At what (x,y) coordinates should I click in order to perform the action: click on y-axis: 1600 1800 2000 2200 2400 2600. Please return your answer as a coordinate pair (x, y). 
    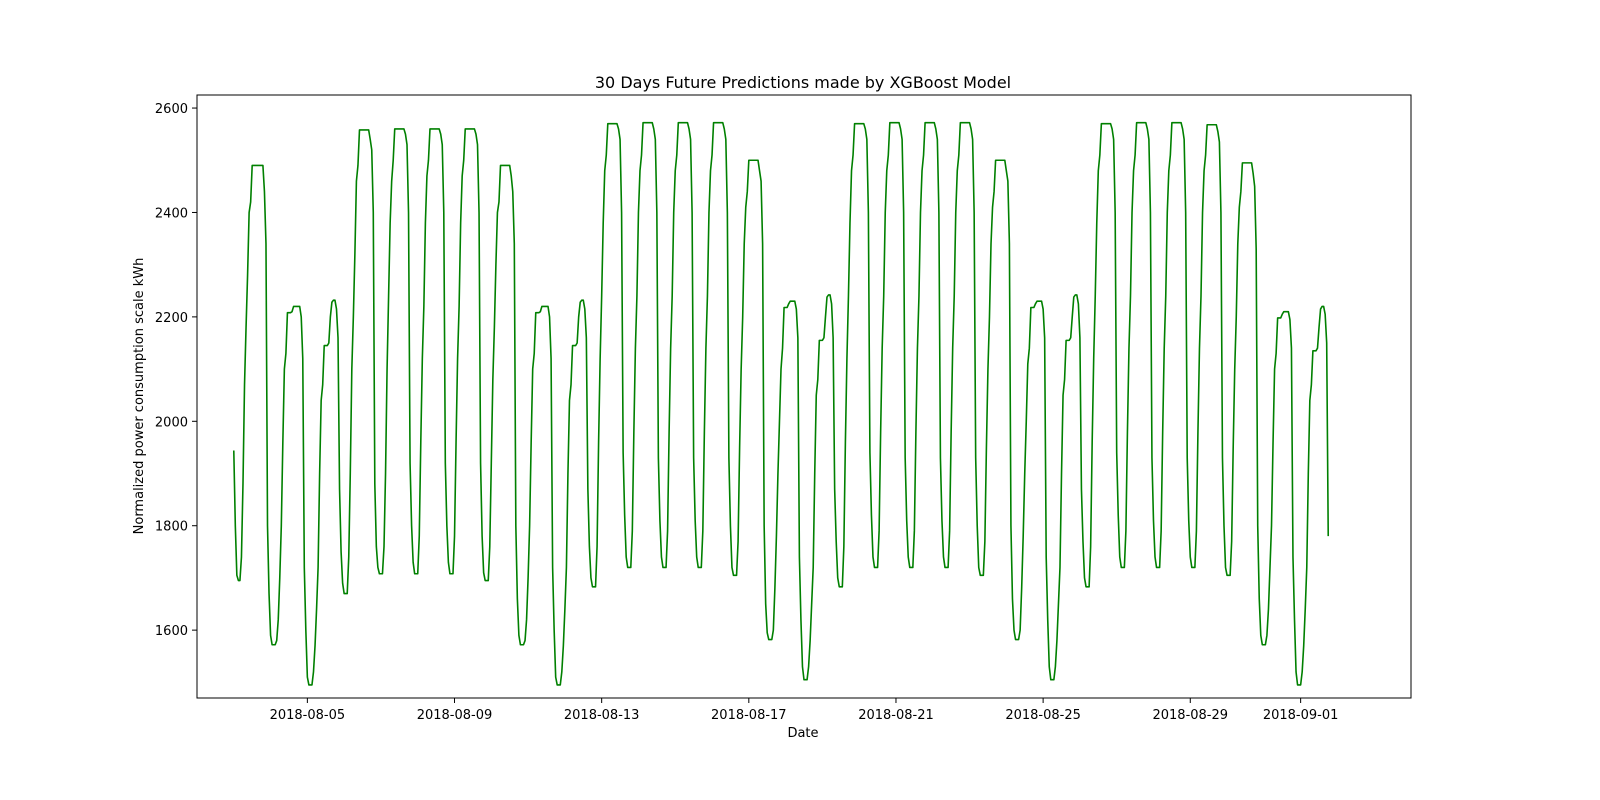
    Looking at the image, I should click on (176, 370).